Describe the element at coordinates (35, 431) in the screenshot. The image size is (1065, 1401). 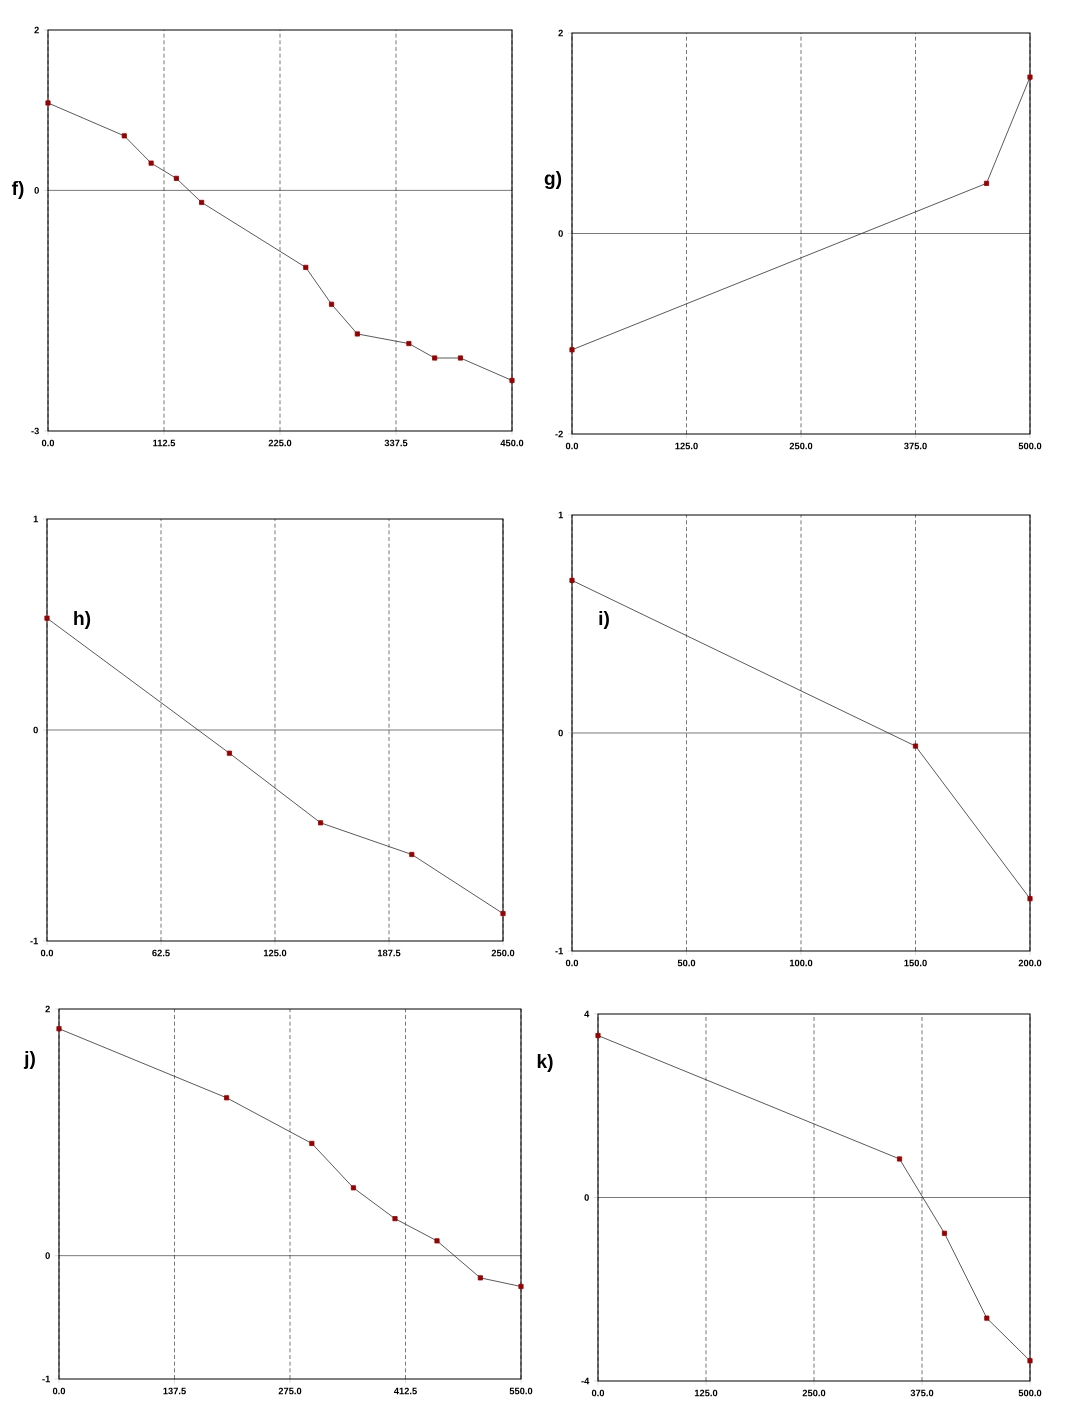
I see `y-tick-label: -3` at that location.